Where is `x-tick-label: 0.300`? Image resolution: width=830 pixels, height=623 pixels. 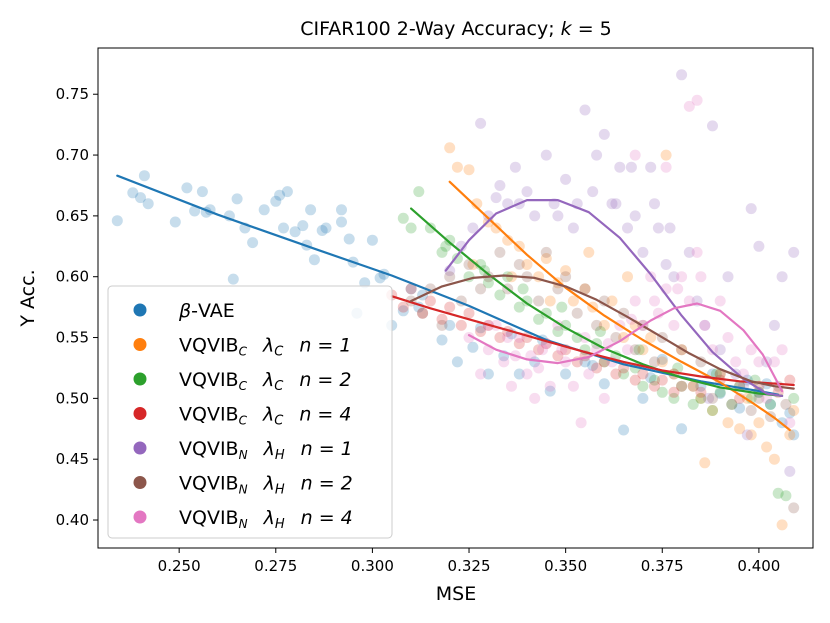 x-tick-label: 0.300 is located at coordinates (372, 566).